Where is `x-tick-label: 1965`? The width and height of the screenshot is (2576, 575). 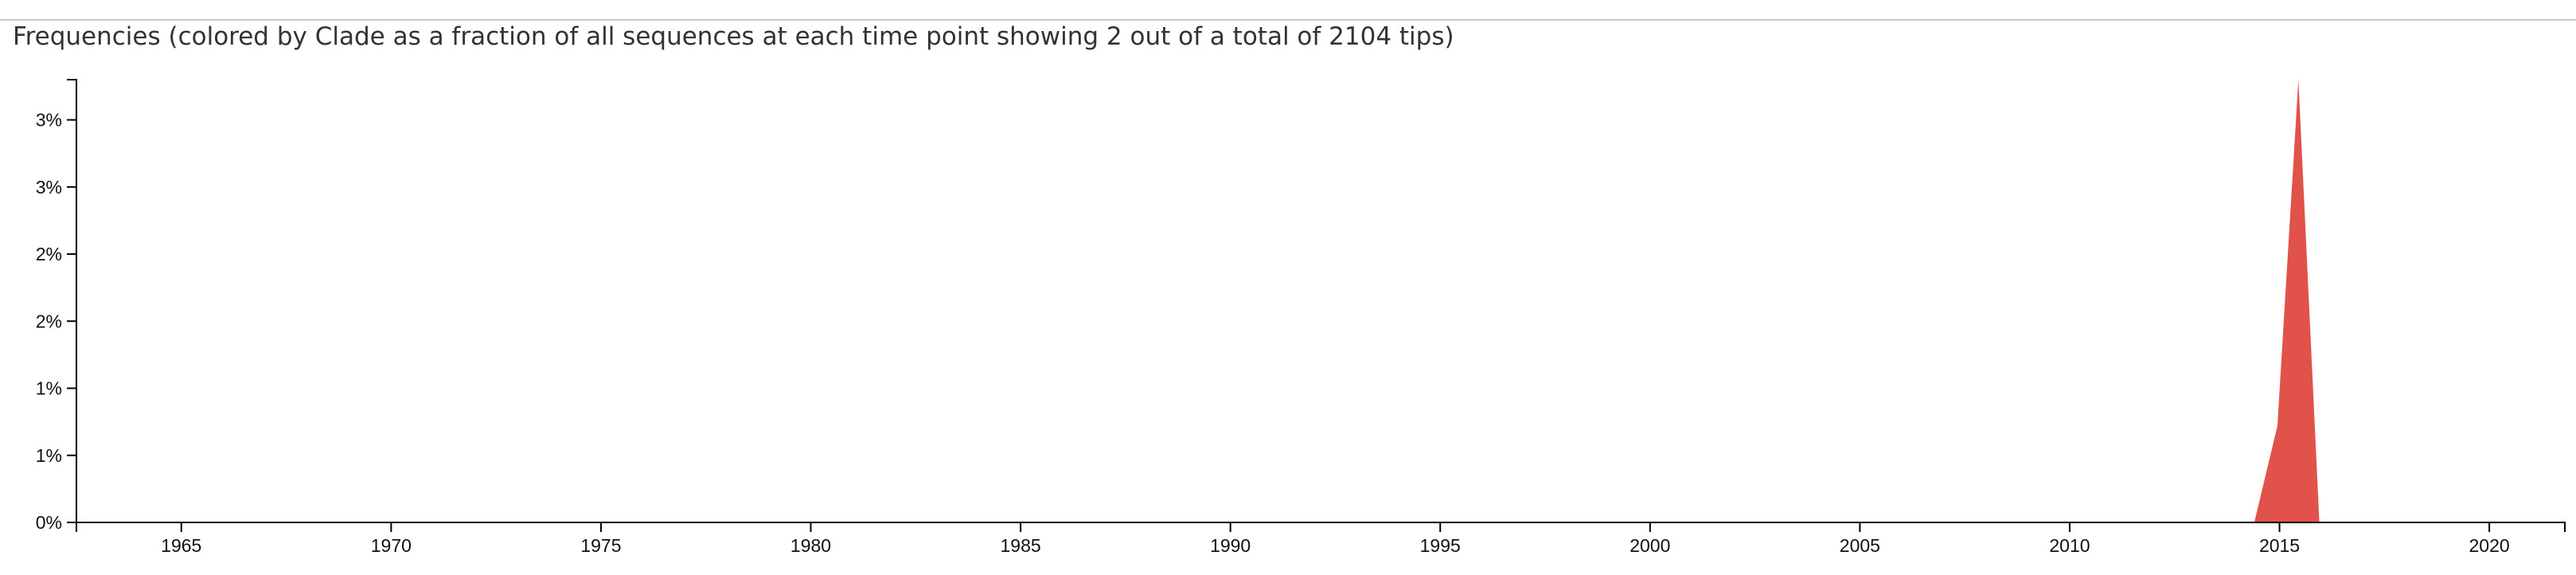 x-tick-label: 1965 is located at coordinates (181, 545).